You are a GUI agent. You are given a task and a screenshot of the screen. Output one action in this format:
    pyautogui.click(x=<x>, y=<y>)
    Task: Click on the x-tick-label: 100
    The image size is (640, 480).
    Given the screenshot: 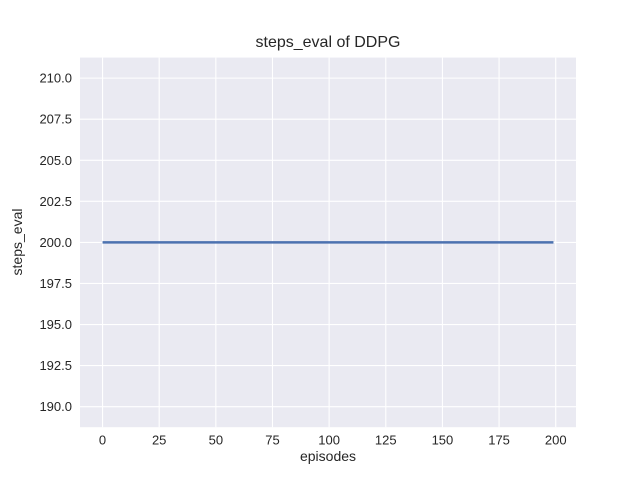 What is the action you would take?
    pyautogui.click(x=329, y=440)
    